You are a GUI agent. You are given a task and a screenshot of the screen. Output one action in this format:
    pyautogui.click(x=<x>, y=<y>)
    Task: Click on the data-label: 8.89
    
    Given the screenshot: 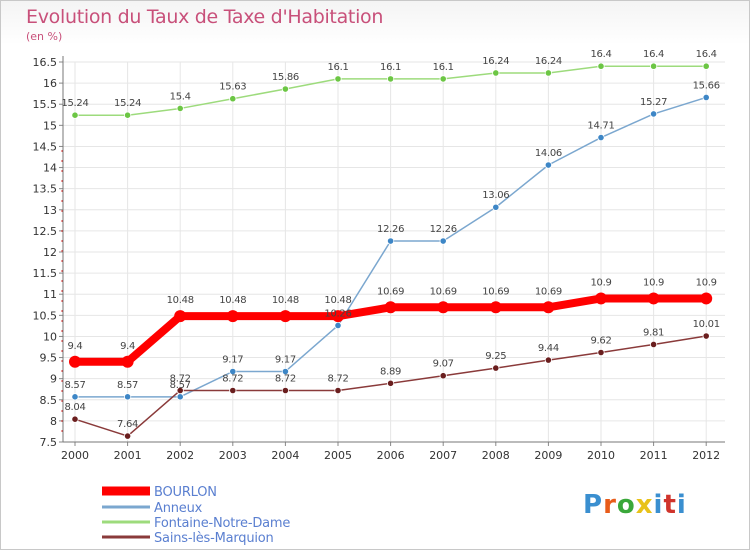 What is the action you would take?
    pyautogui.click(x=390, y=371)
    